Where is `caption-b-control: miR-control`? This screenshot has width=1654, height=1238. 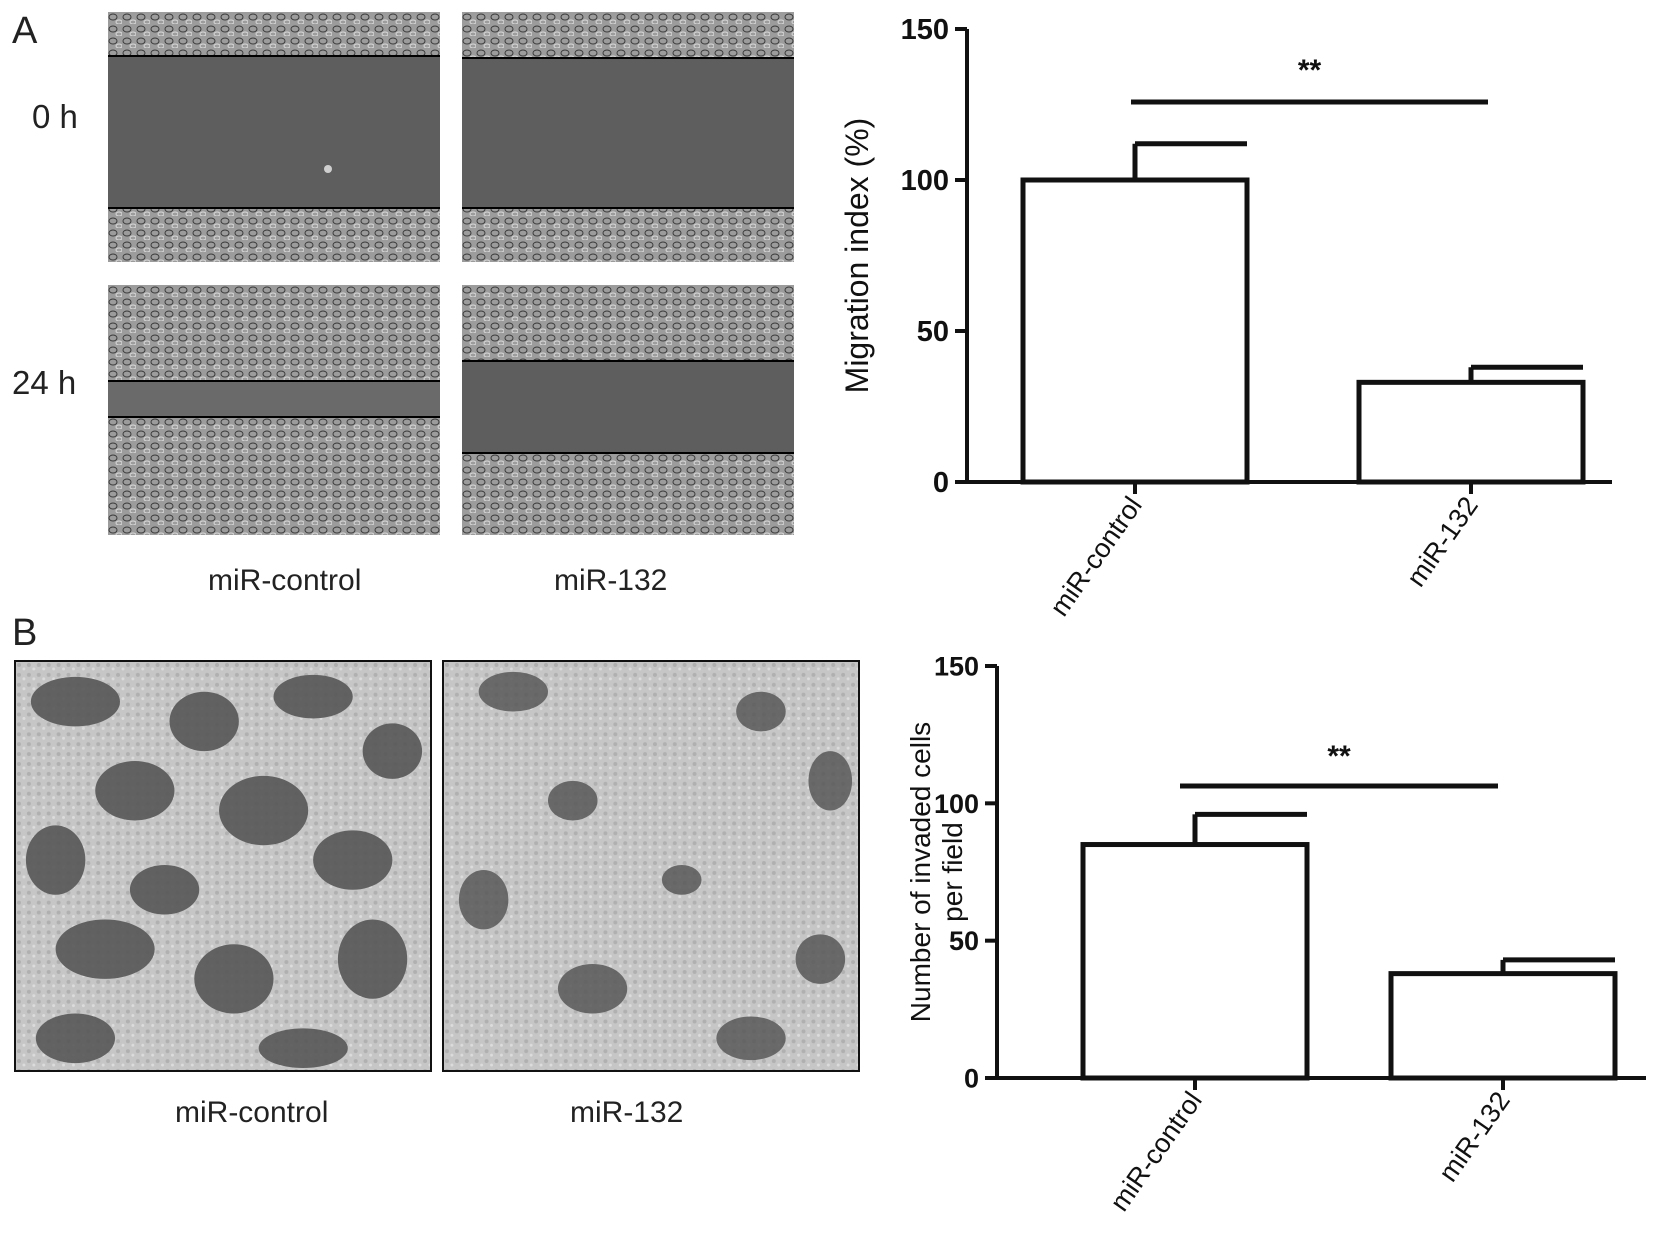 caption-b-control: miR-control is located at coordinates (252, 1112).